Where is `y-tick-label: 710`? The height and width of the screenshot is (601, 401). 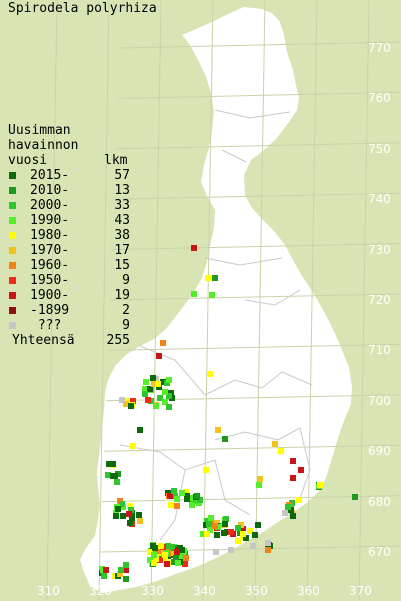 y-tick-label: 710 is located at coordinates (379, 350).